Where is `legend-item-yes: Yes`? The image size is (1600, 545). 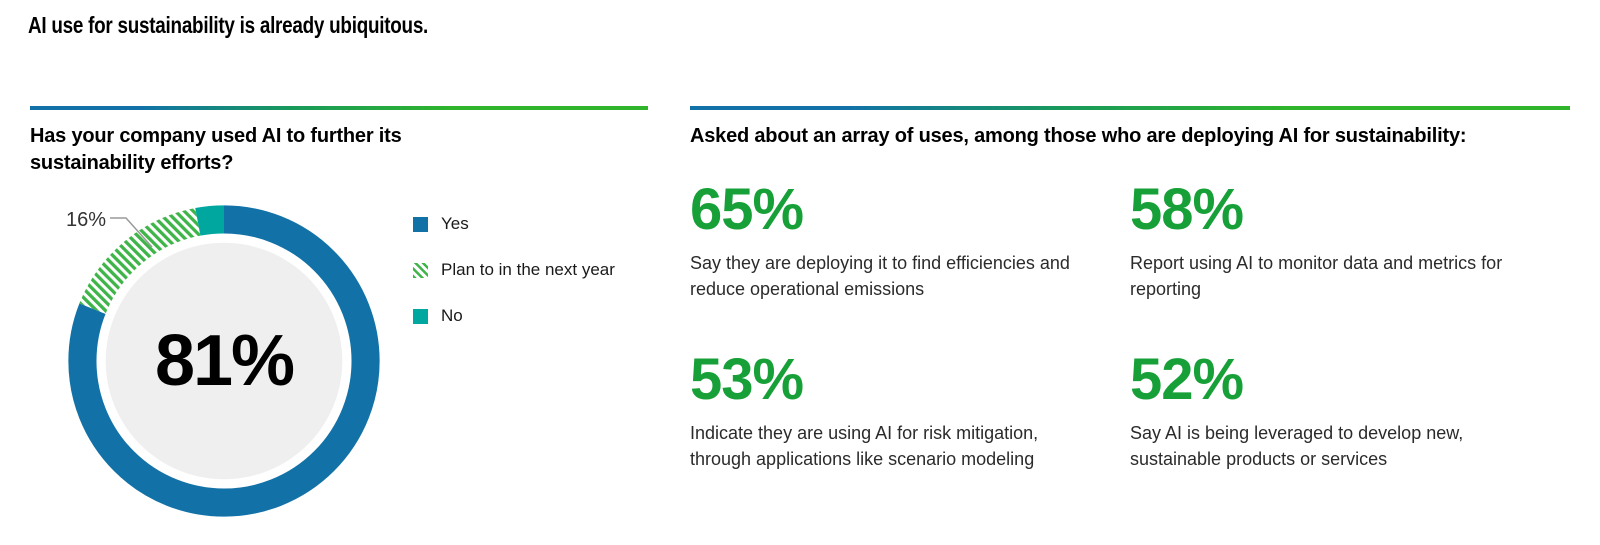 legend-item-yes: Yes is located at coordinates (514, 224).